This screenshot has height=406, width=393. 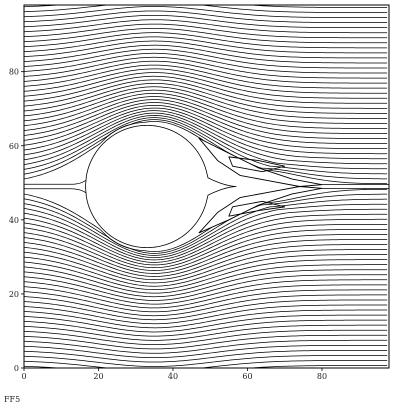 What do you see at coordinates (12, 399) in the screenshot?
I see `figure-caption: FF5` at bounding box center [12, 399].